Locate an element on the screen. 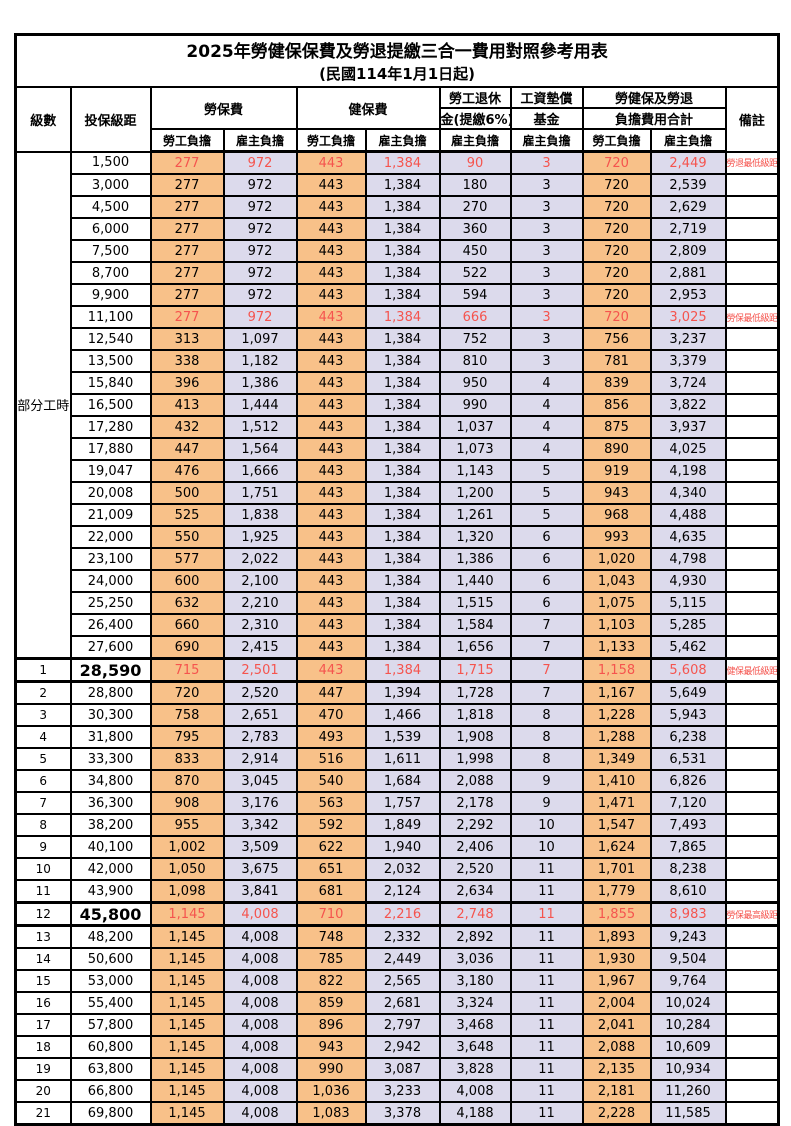  table-row: 12,540 313 1,097 443 1,384 752 3 756 3,237 is located at coordinates (398, 339).